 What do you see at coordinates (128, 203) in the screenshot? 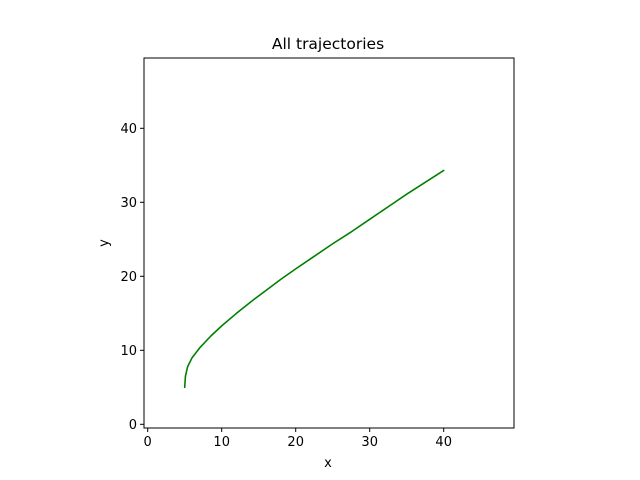
I see `y-tick-label: 30` at bounding box center [128, 203].